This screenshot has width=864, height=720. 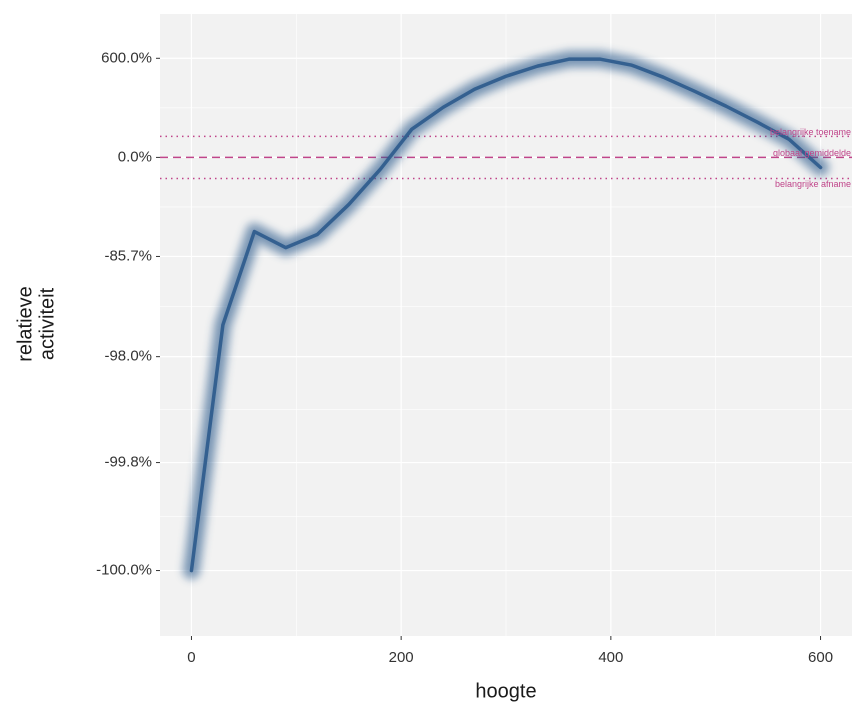 What do you see at coordinates (128, 255) in the screenshot?
I see `y-tick-label: -85.7%` at bounding box center [128, 255].